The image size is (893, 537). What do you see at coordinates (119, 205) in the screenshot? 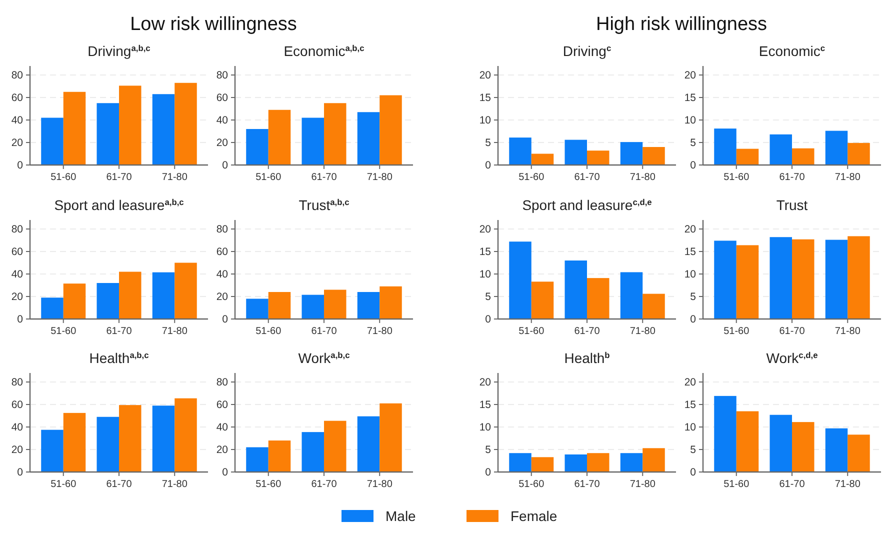
I see `chart-title: Sport and leasure$^{a,b,c}$` at bounding box center [119, 205].